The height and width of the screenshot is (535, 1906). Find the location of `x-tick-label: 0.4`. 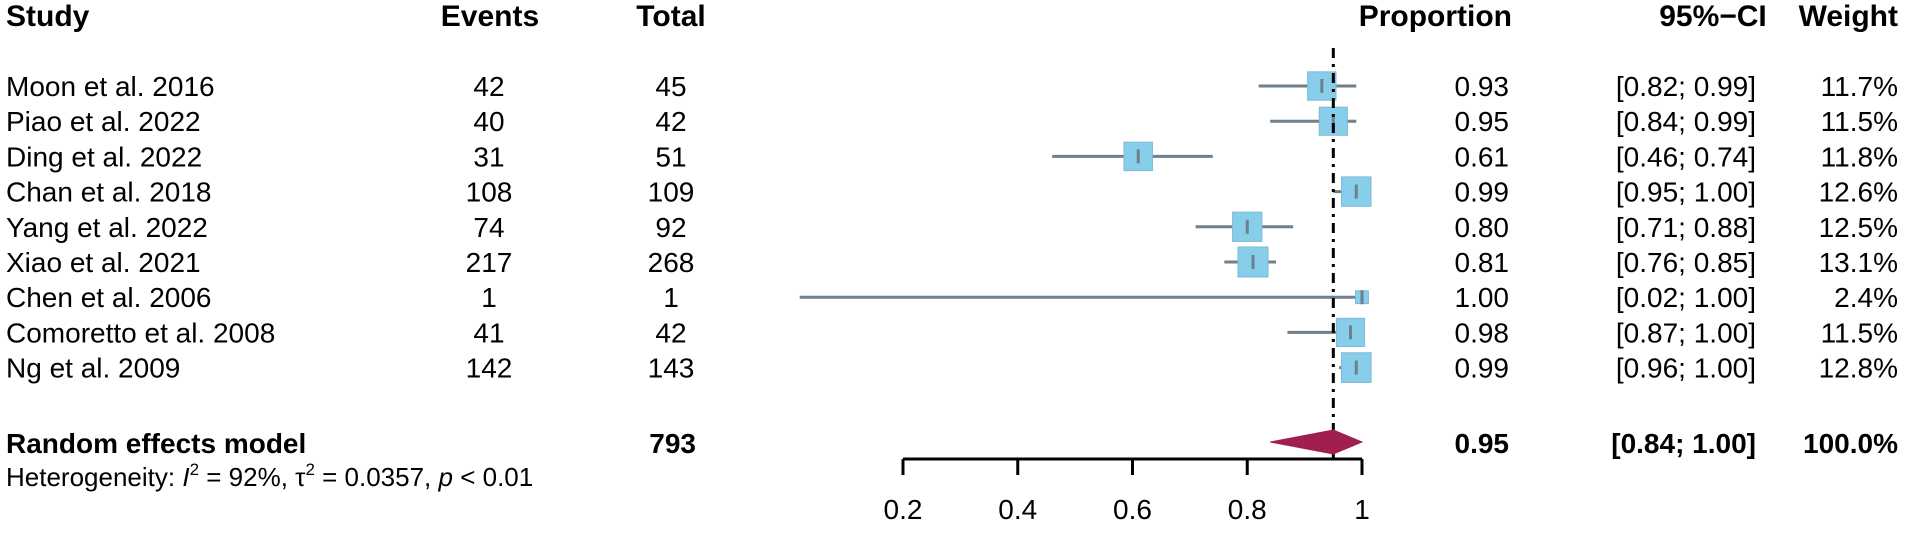

x-tick-label: 0.4 is located at coordinates (1017, 509).